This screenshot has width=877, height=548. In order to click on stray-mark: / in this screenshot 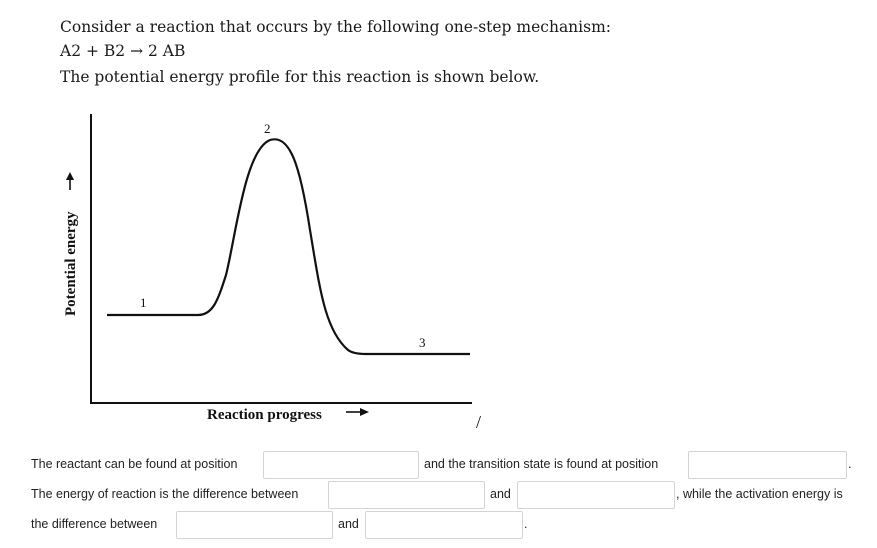, I will do `click(478, 422)`.